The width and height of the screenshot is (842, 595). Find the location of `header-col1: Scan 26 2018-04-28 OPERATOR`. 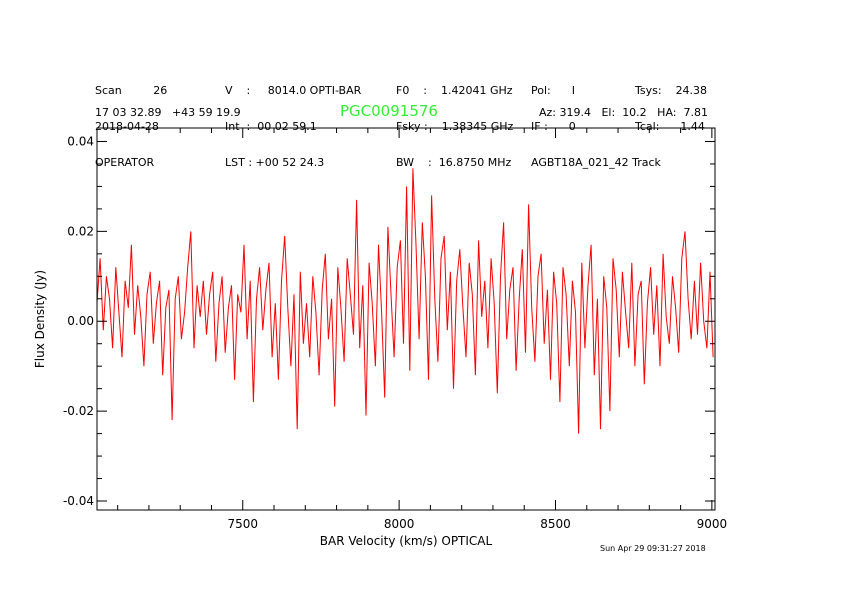

header-col1: Scan 26 2018-04-28 OPERATOR is located at coordinates (131, 121).